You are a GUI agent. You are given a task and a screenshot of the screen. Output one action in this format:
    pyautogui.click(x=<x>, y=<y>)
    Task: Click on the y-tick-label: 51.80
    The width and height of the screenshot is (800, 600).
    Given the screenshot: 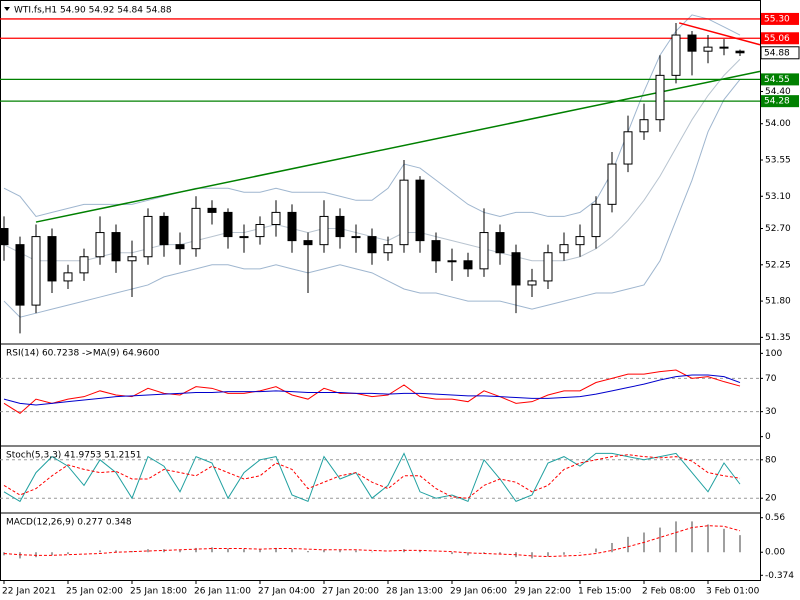 What is the action you would take?
    pyautogui.click(x=778, y=302)
    